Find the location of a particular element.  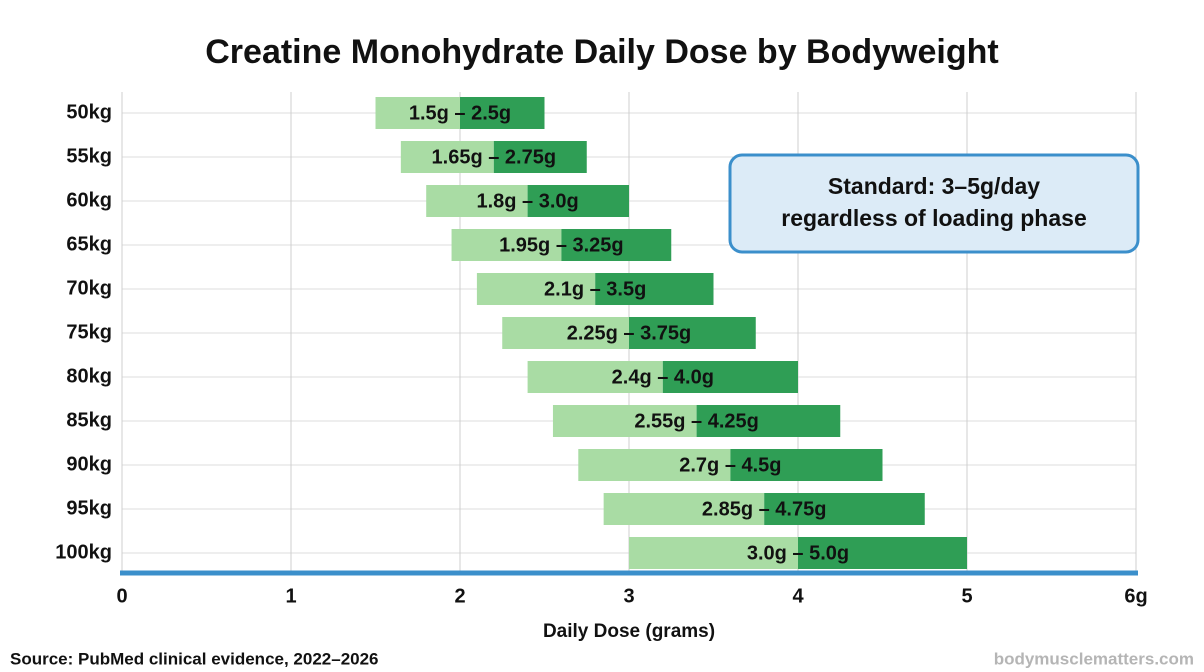

value-label: 3.0g – 5.0g is located at coordinates (798, 553).